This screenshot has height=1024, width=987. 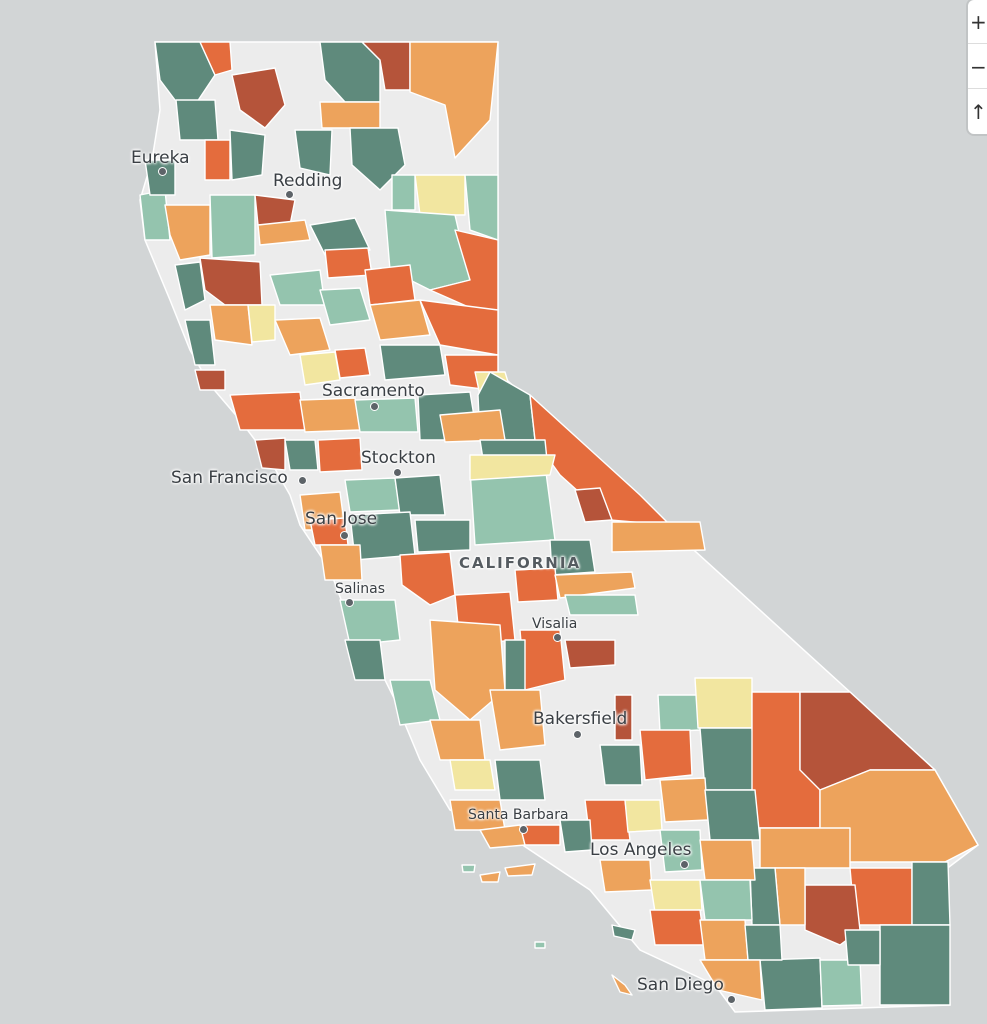 What do you see at coordinates (978, 112) in the screenshot?
I see `compass-button: ↑` at bounding box center [978, 112].